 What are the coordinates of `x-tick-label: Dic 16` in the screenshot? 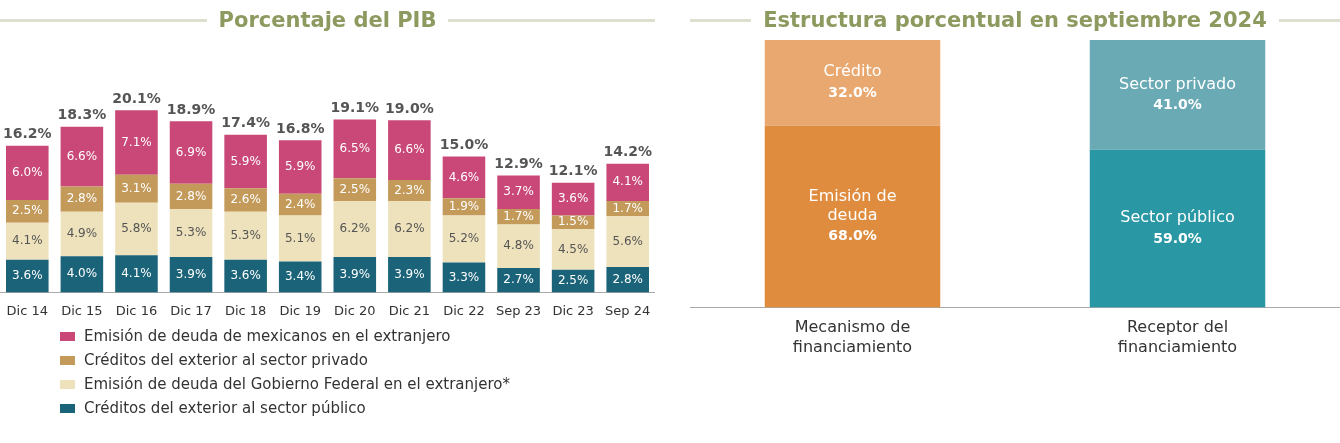 It's located at (136, 310).